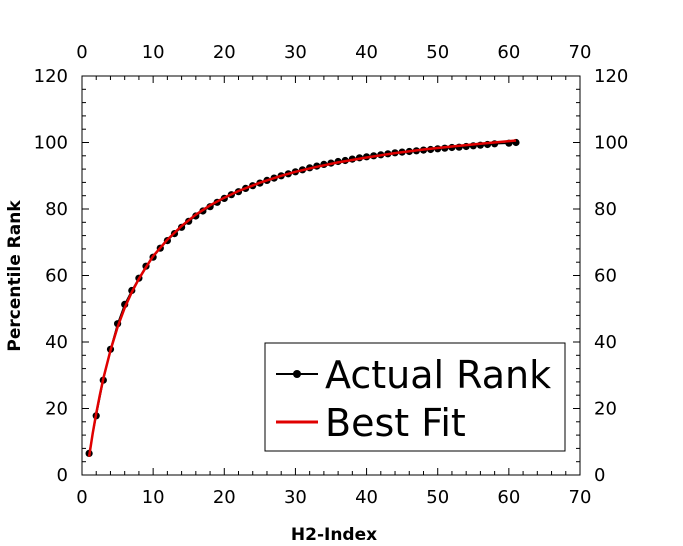  What do you see at coordinates (580, 52) in the screenshot?
I see `x-tick-label-top: 70` at bounding box center [580, 52].